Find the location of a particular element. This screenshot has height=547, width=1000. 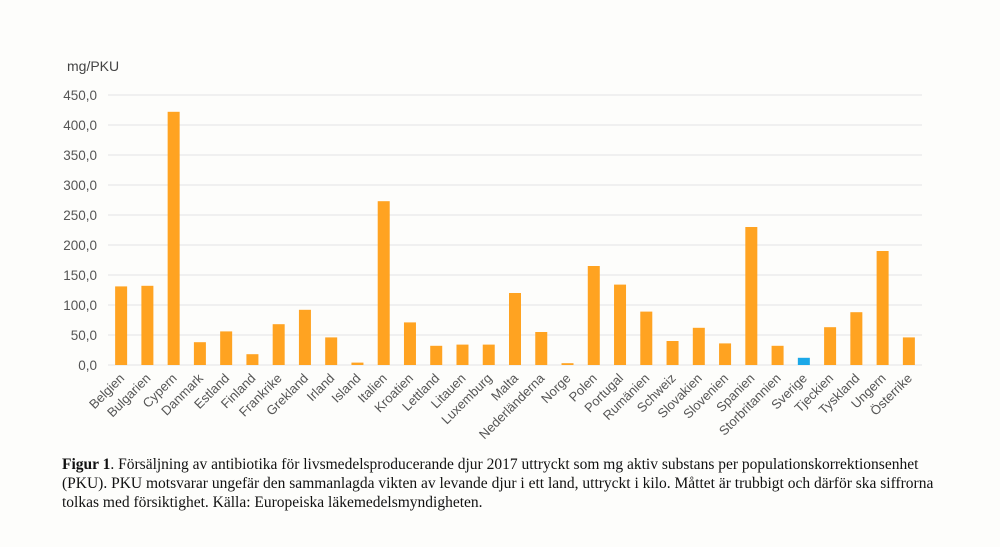

bar-schweiz is located at coordinates (672, 353).